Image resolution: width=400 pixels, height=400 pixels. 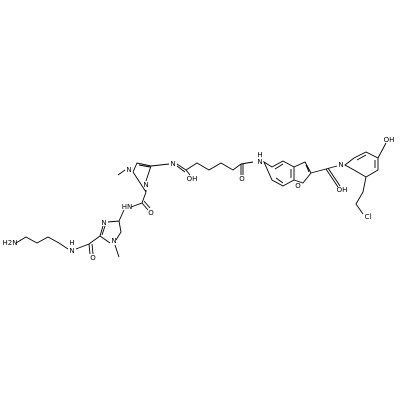 I want to click on atom-label: HN, so click(x=127, y=207).